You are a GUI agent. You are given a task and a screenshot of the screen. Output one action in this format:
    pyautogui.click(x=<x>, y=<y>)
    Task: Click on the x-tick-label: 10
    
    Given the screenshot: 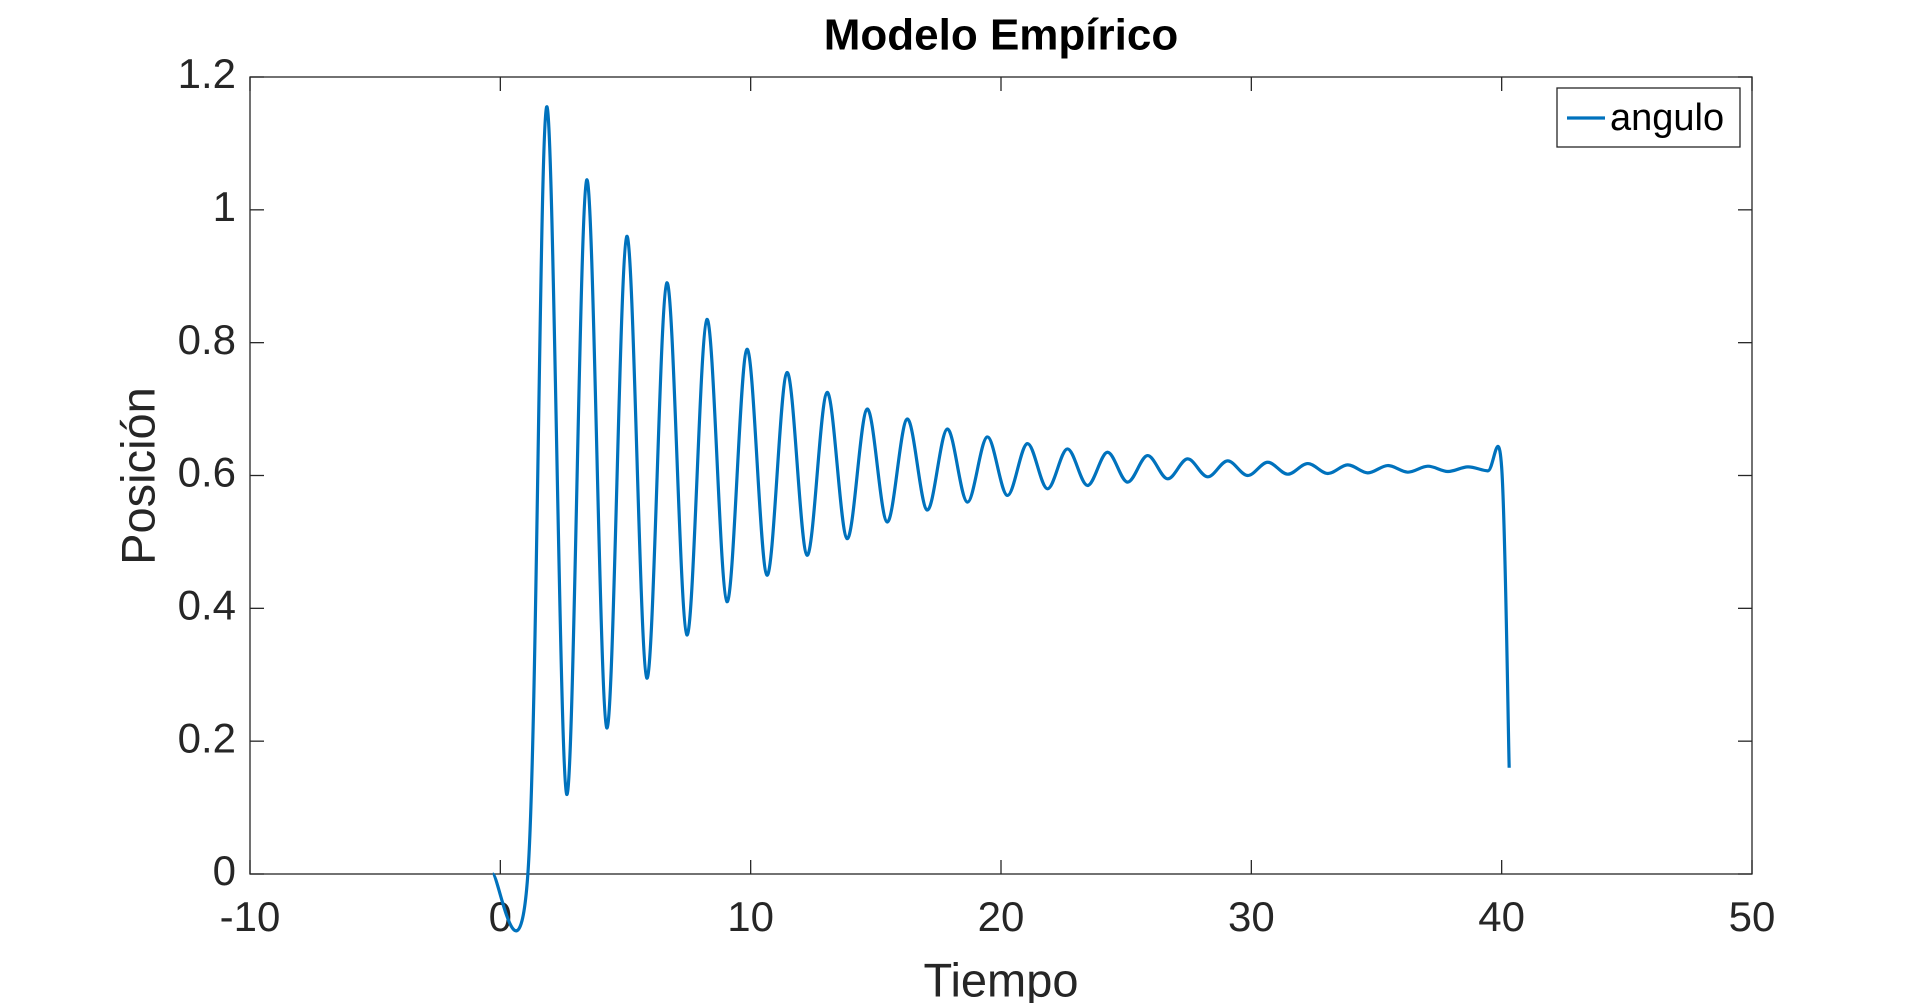 What is the action you would take?
    pyautogui.click(x=750, y=916)
    